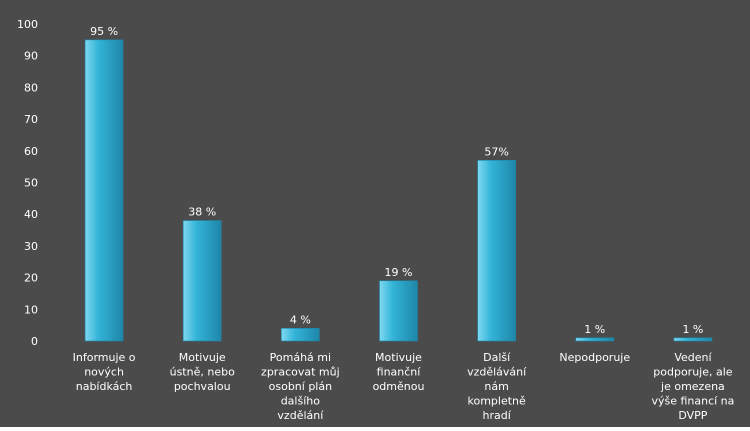 The height and width of the screenshot is (431, 750). What do you see at coordinates (300, 415) in the screenshot?
I see `x-tick-label: vzdělání` at bounding box center [300, 415].